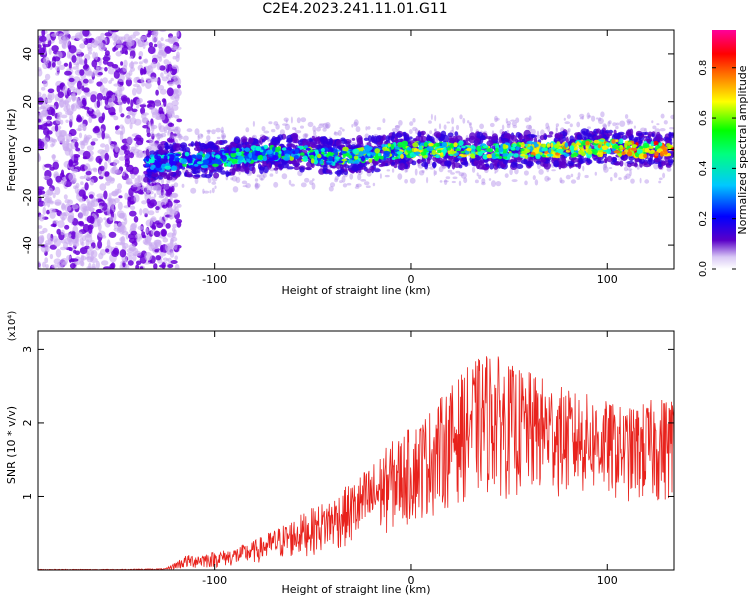 The width and height of the screenshot is (750, 600). I want to click on colorbar-ticks: 0.00.20.40.60.8, so click(717, 168).